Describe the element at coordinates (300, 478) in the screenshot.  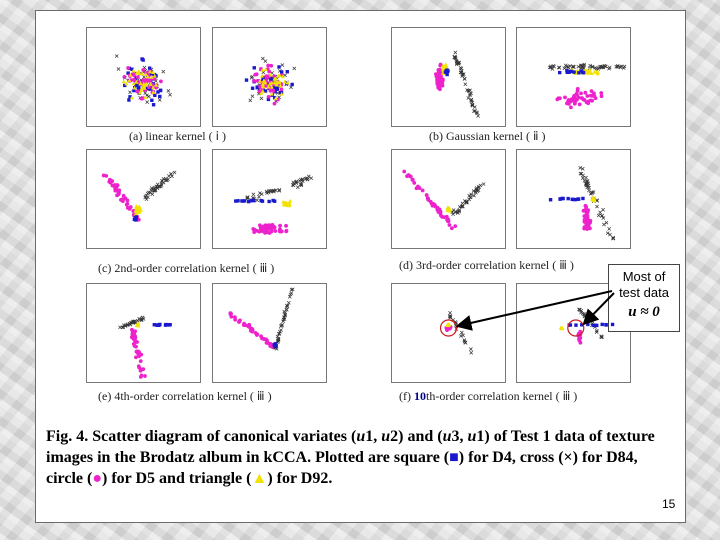
I see `fig-text-8: ) for D92.` at that location.